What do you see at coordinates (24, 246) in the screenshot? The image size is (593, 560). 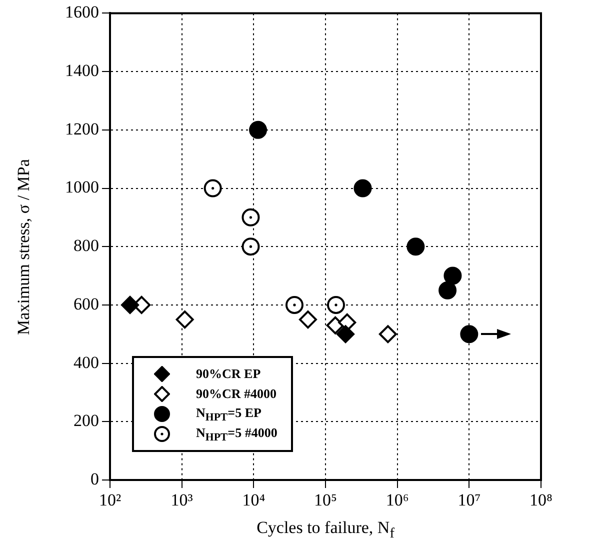 I see `y-axis-title: Maximum stress, σ / MPa` at bounding box center [24, 246].